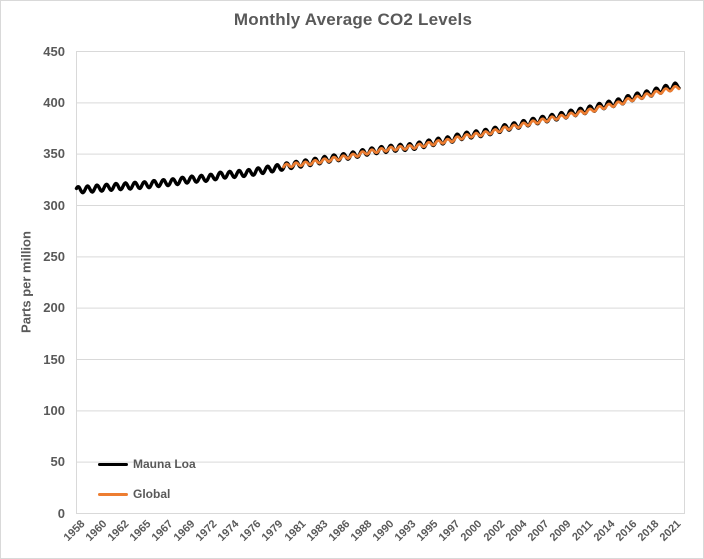 Image resolution: width=704 pixels, height=559 pixels. I want to click on series-line-global, so click(481, 126).